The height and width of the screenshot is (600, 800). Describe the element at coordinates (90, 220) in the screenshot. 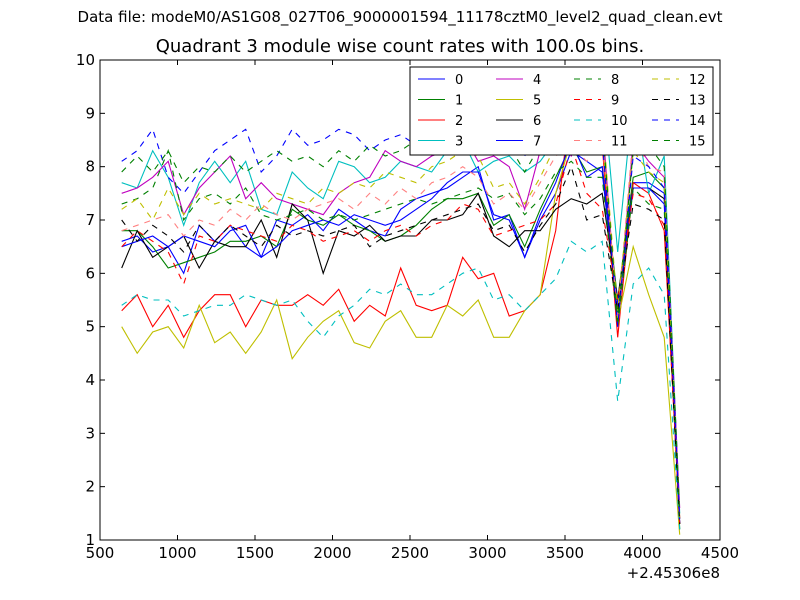

I see `y-tick-label: 7` at that location.